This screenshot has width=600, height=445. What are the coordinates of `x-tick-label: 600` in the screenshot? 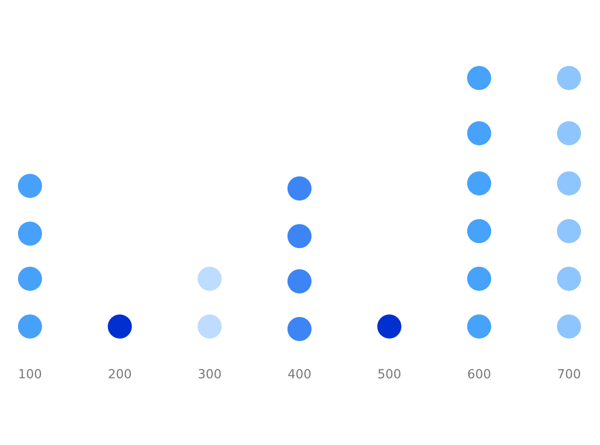 It's located at (479, 373).